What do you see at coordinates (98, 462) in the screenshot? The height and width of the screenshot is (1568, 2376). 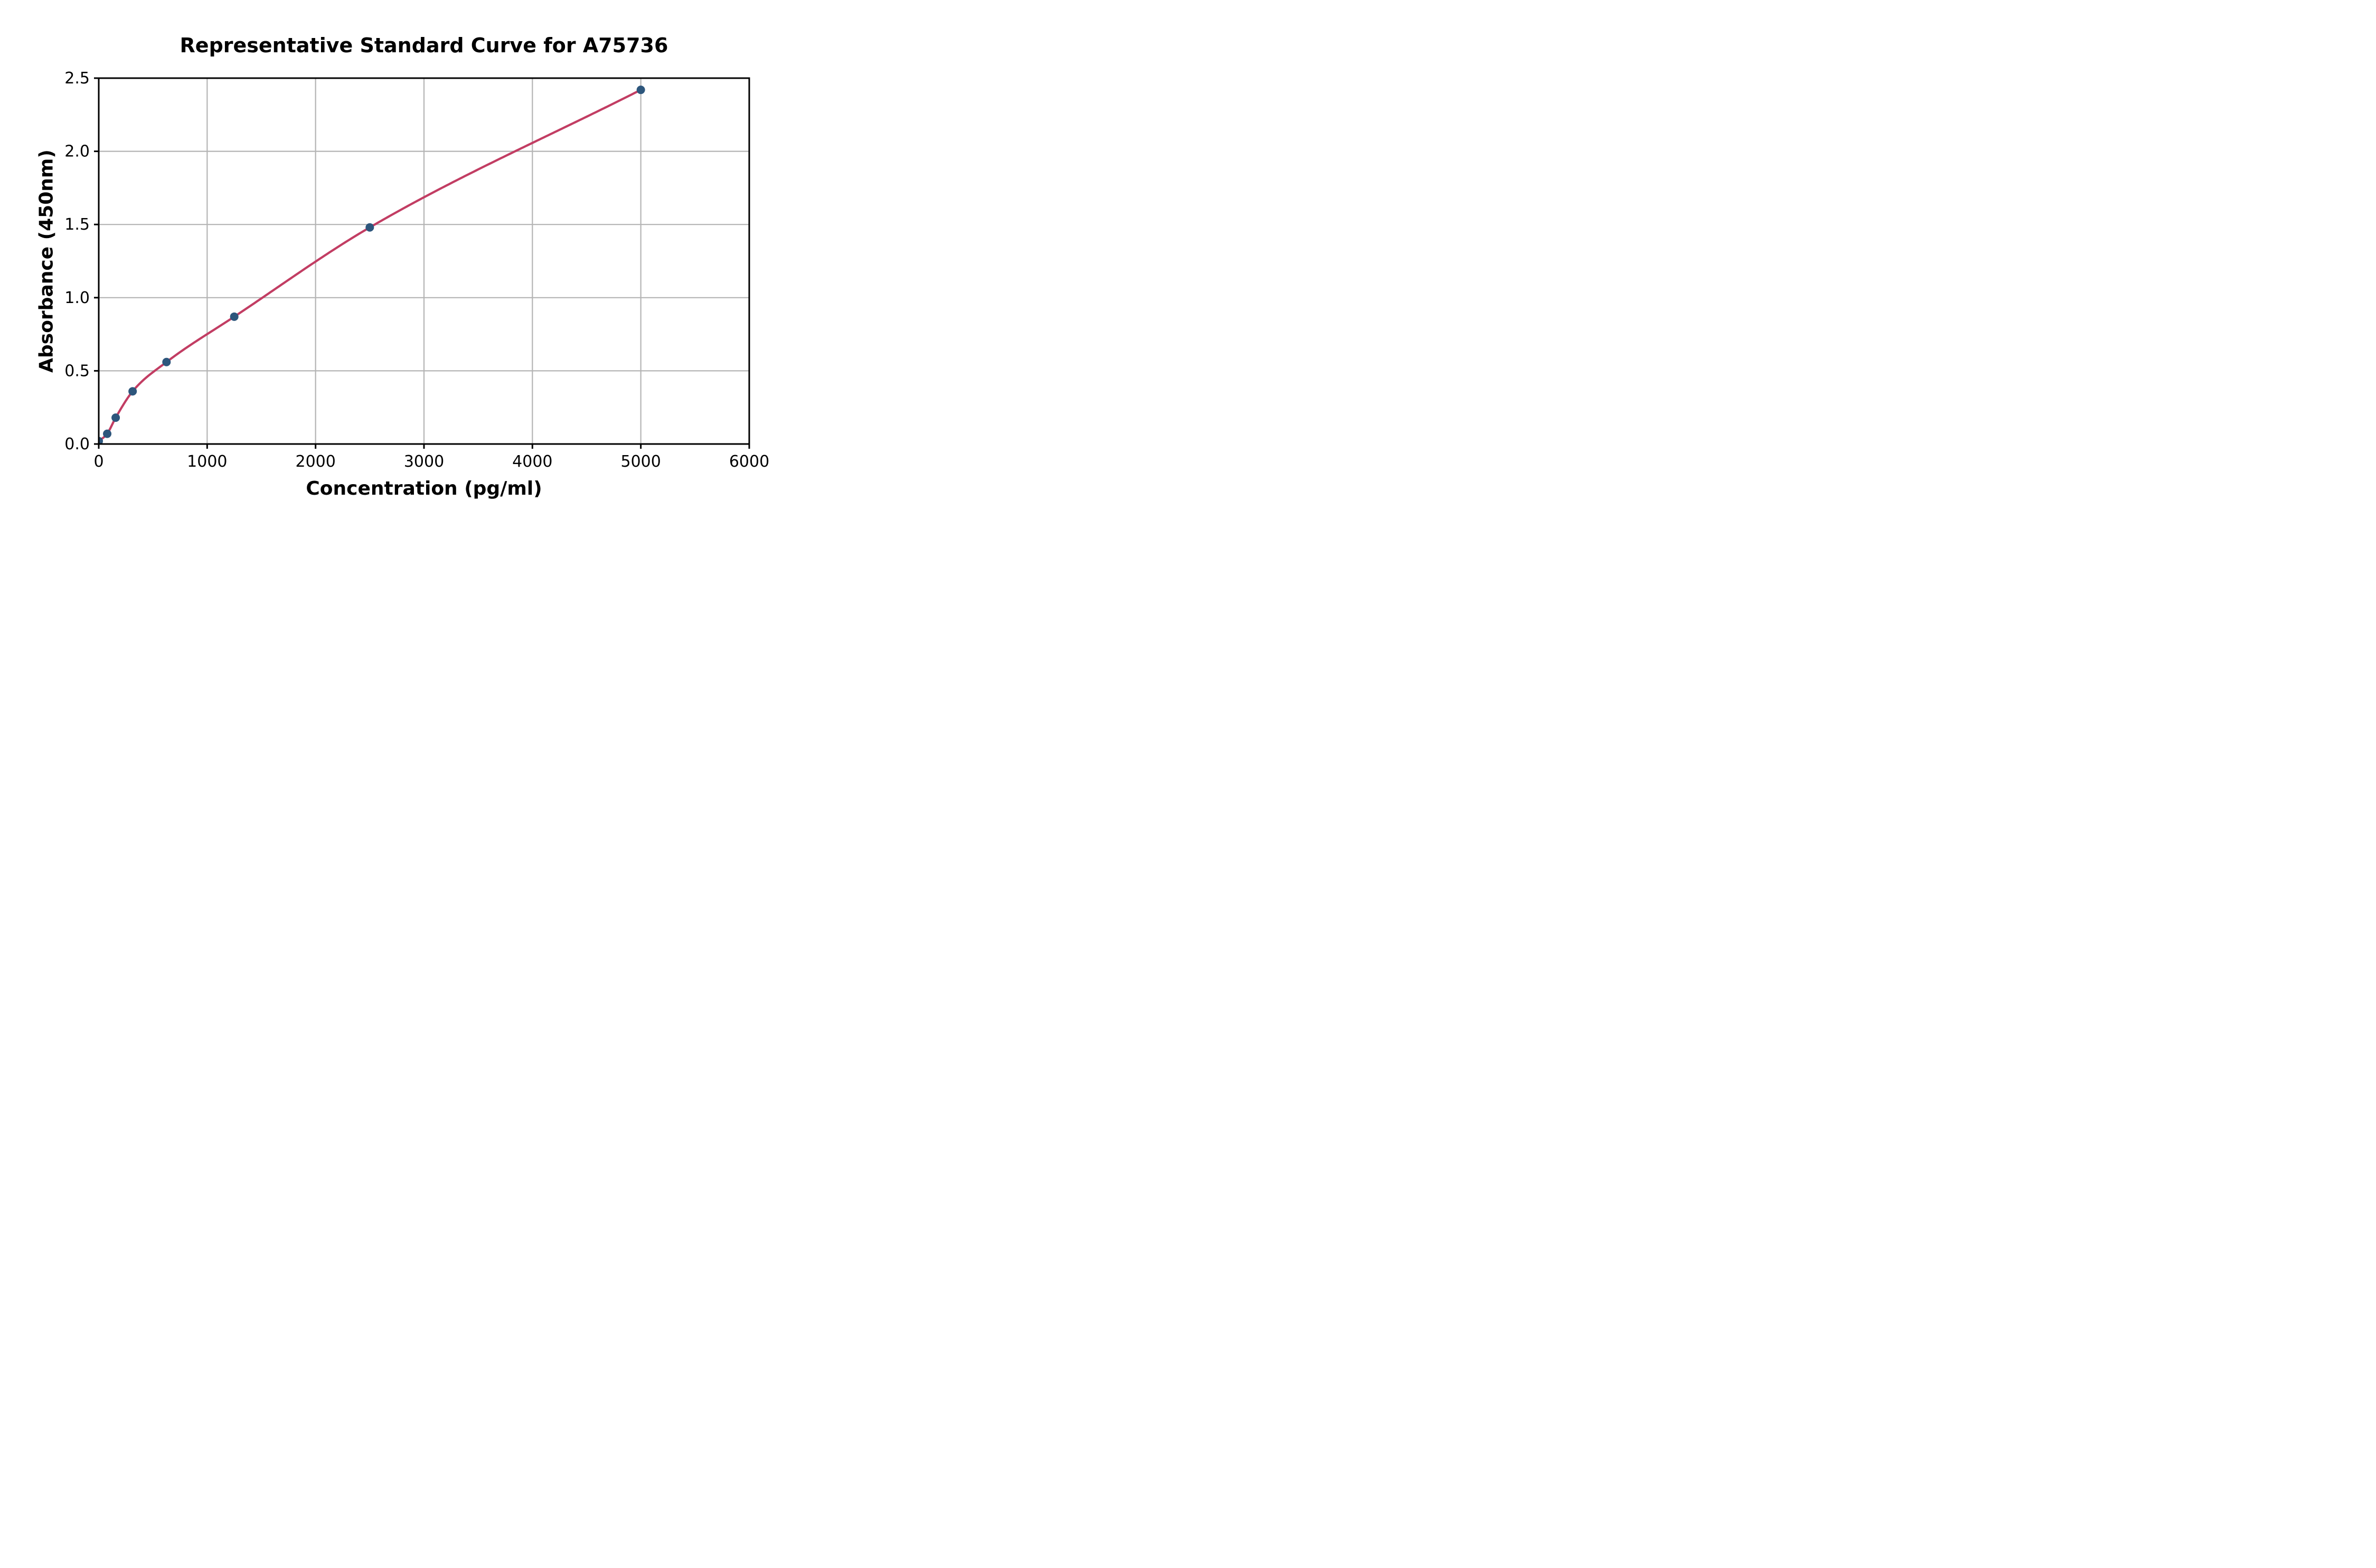 I see `x-tick-label: 0` at bounding box center [98, 462].